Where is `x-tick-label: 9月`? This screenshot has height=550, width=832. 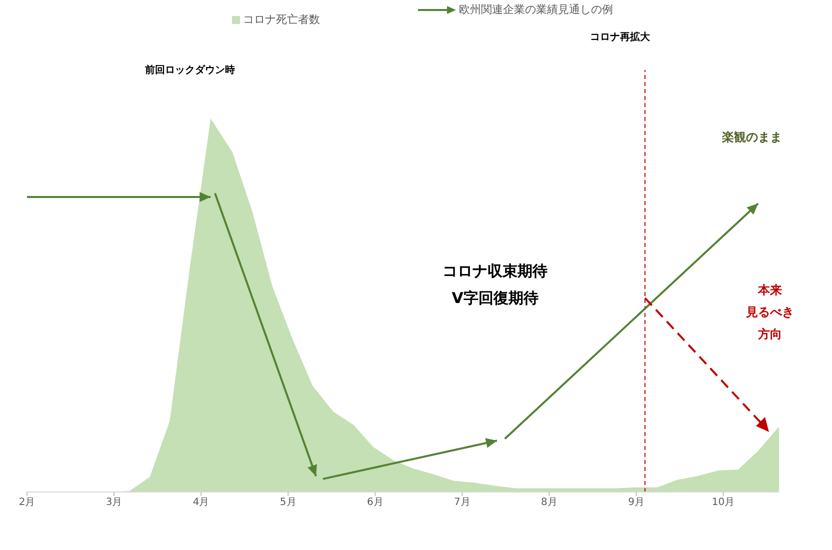 x-tick-label: 9月 is located at coordinates (636, 502).